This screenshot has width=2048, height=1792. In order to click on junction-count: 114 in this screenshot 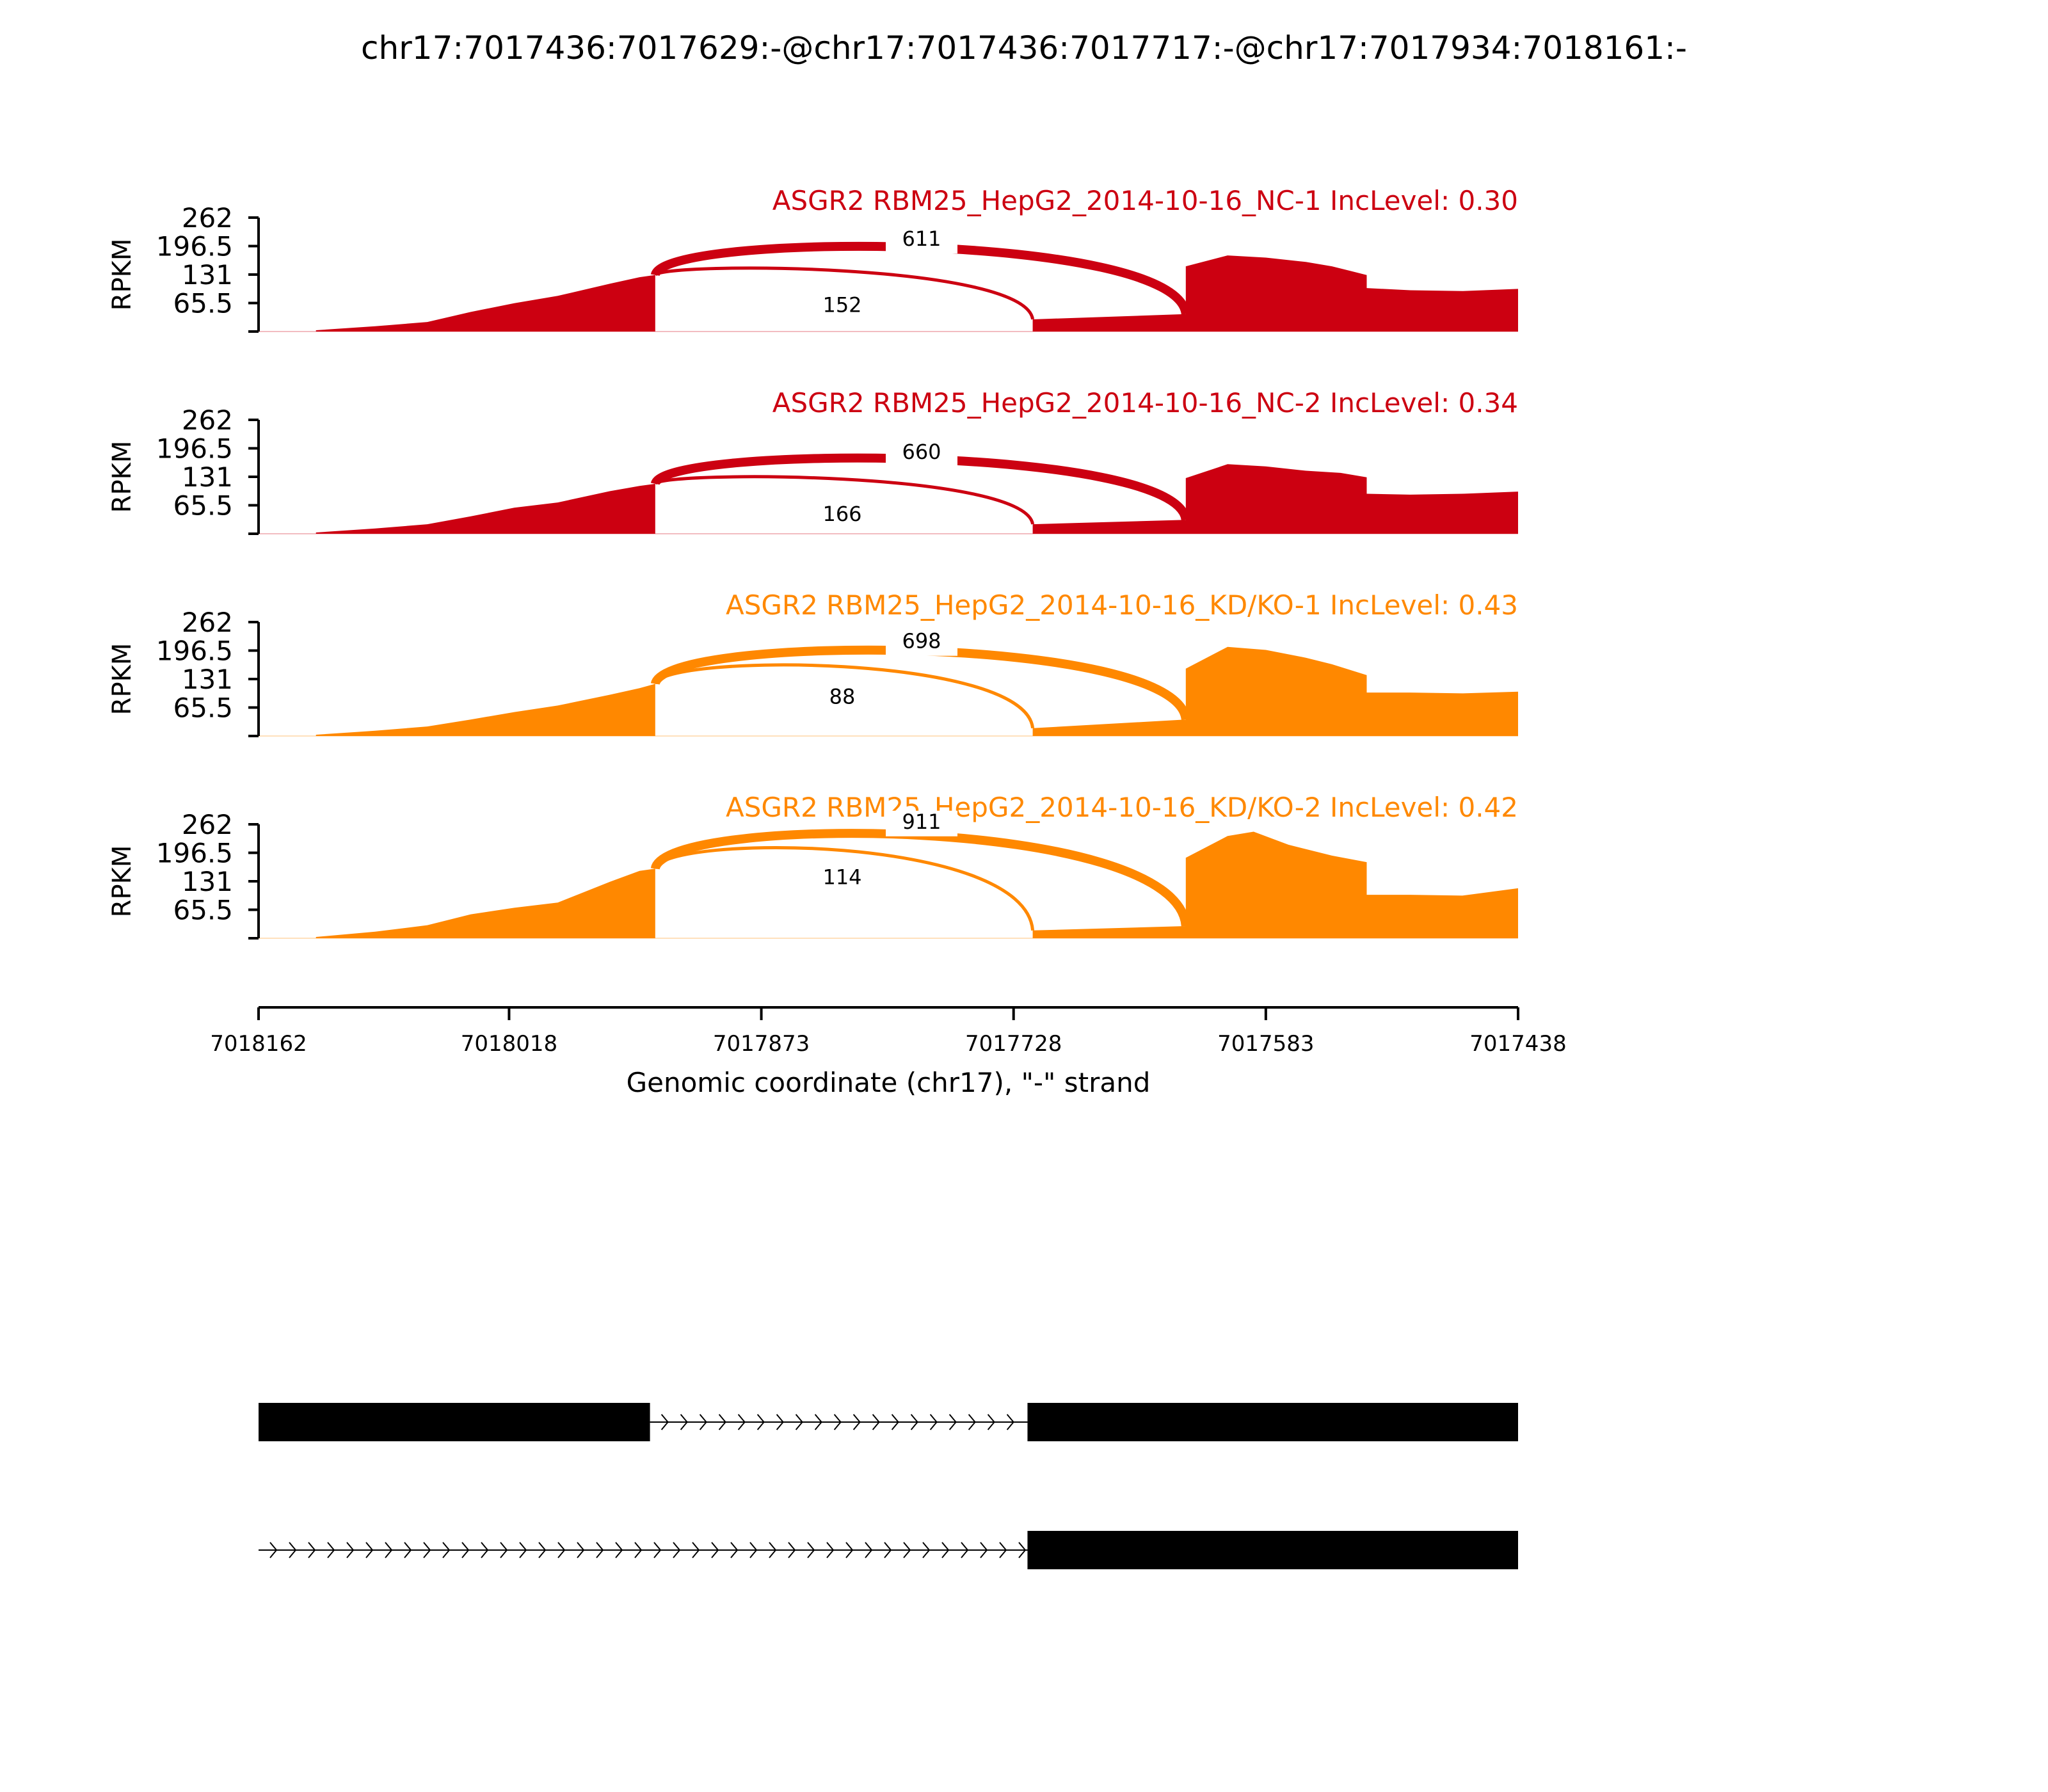, I will do `click(841, 877)`.